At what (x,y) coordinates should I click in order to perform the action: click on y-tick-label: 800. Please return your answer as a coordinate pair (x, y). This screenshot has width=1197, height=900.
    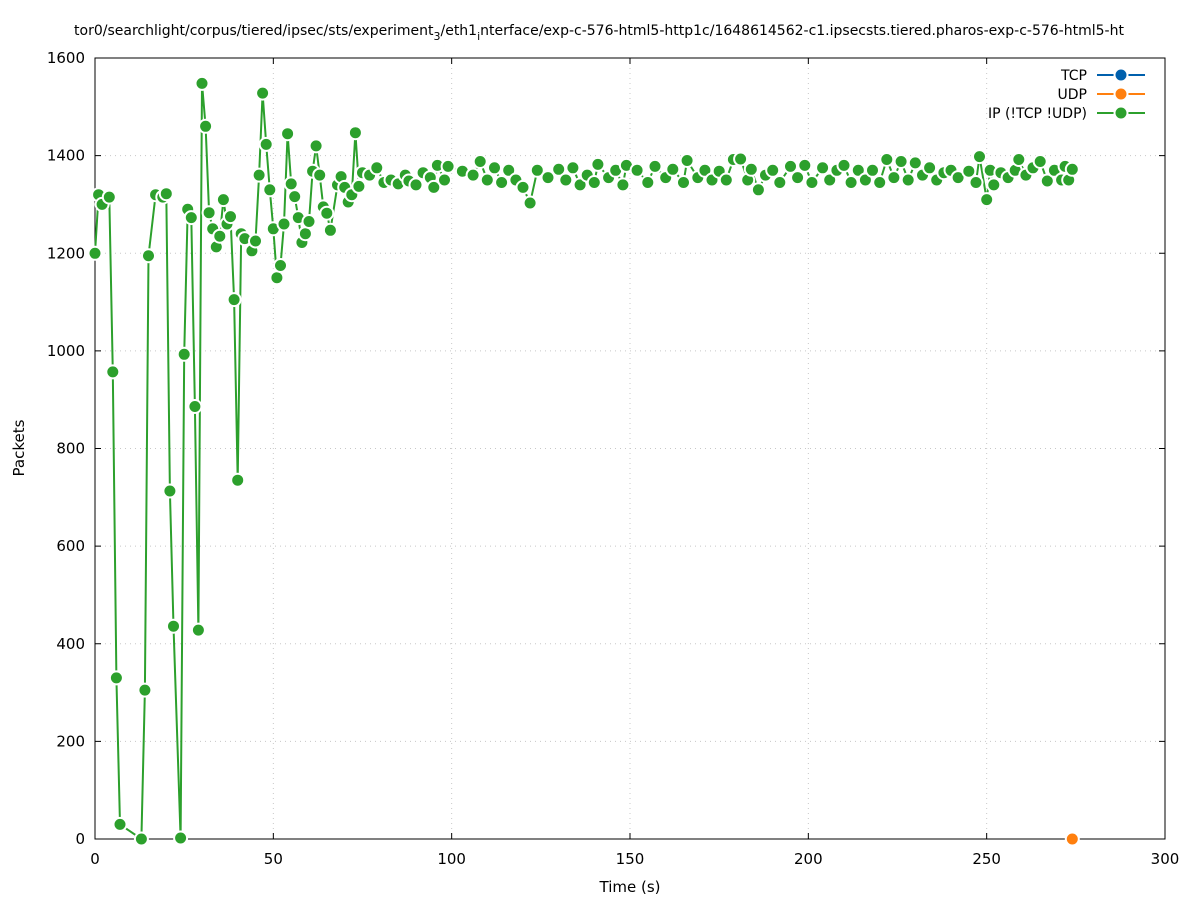
    Looking at the image, I should click on (70, 449).